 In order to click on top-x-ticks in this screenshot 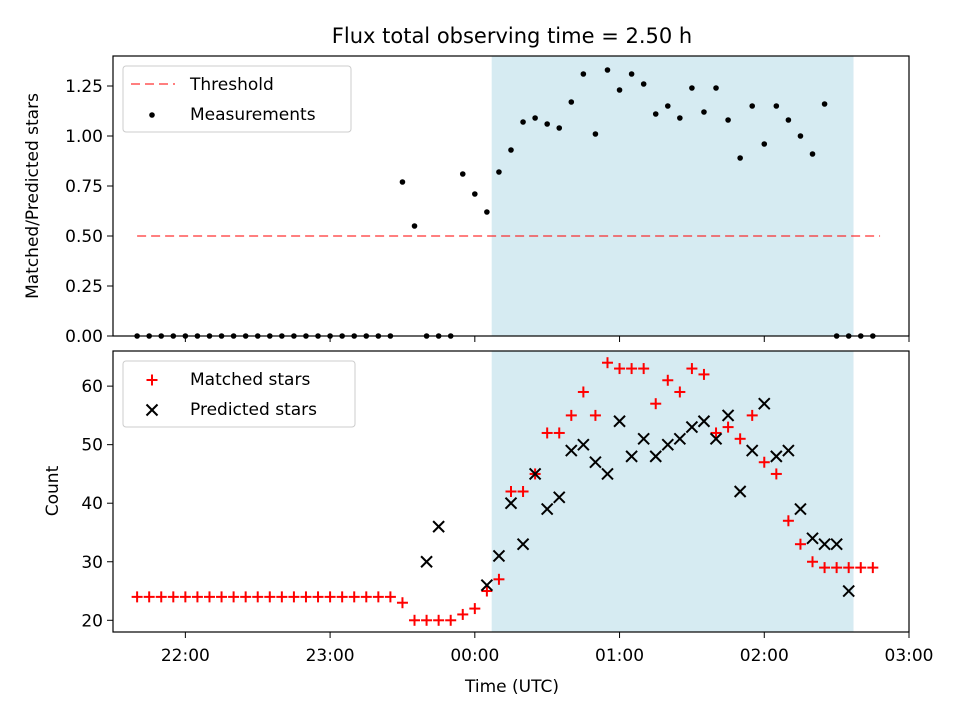, I will do `click(547, 339)`.